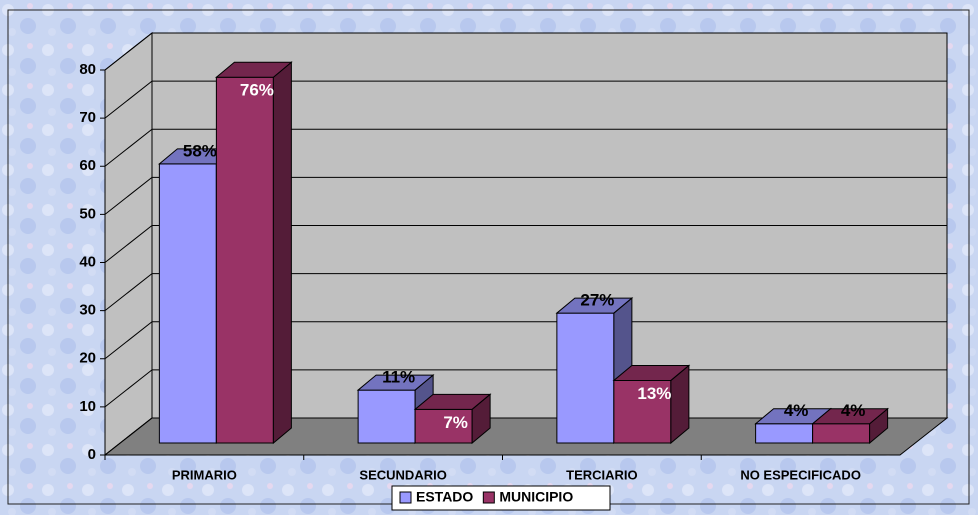 Image resolution: width=978 pixels, height=515 pixels. Describe the element at coordinates (536, 497) in the screenshot. I see `legend-label: MUNICIPIO` at that location.